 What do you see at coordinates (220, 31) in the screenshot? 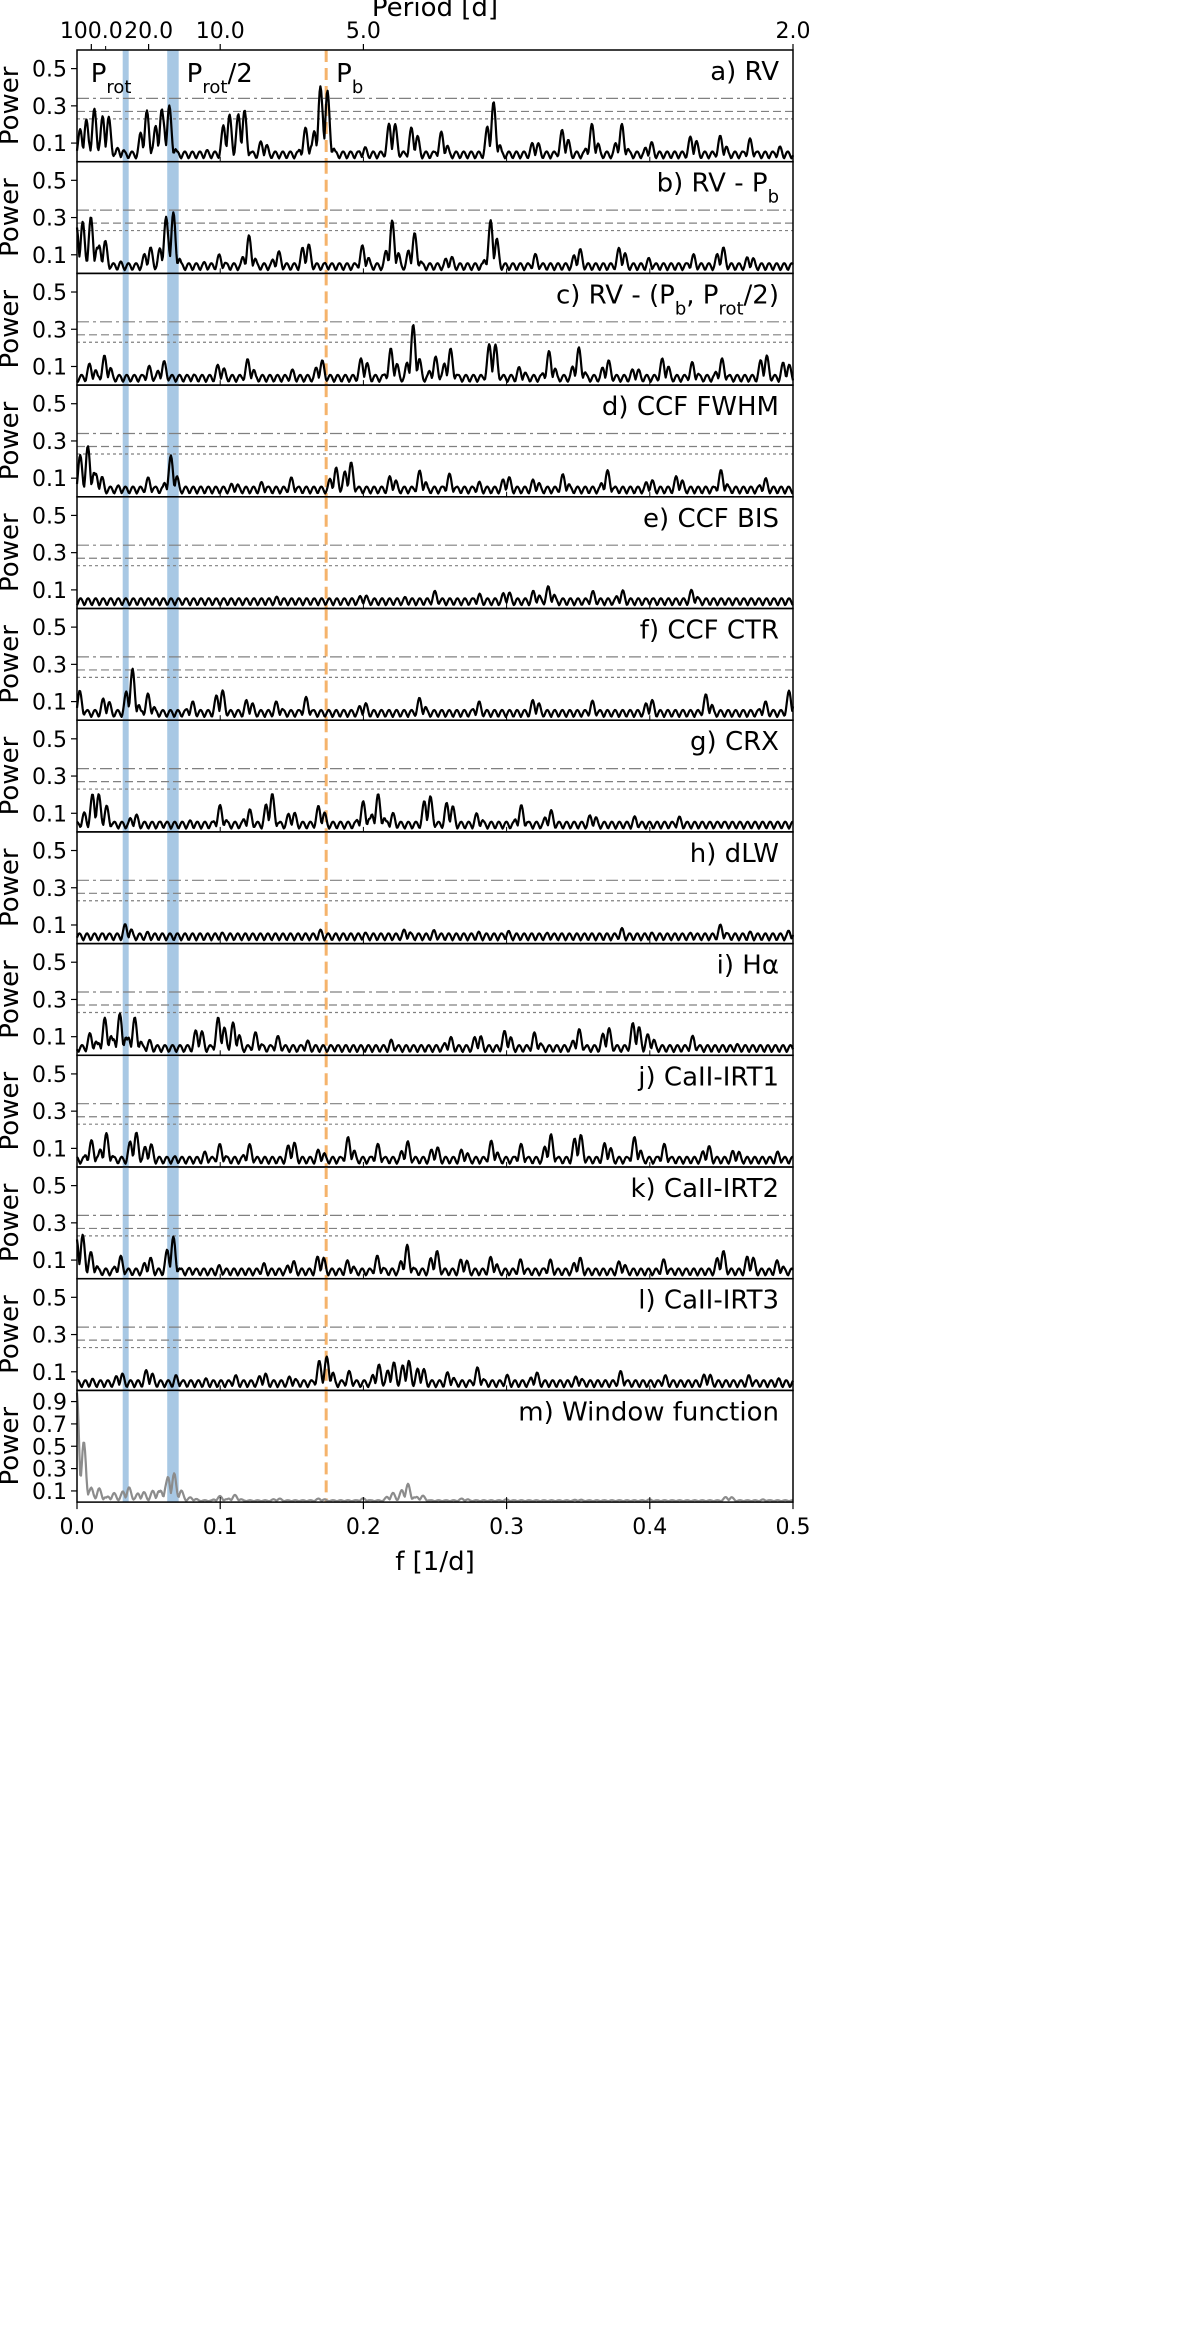
I see `period-tick-label: 10.0` at bounding box center [220, 31].